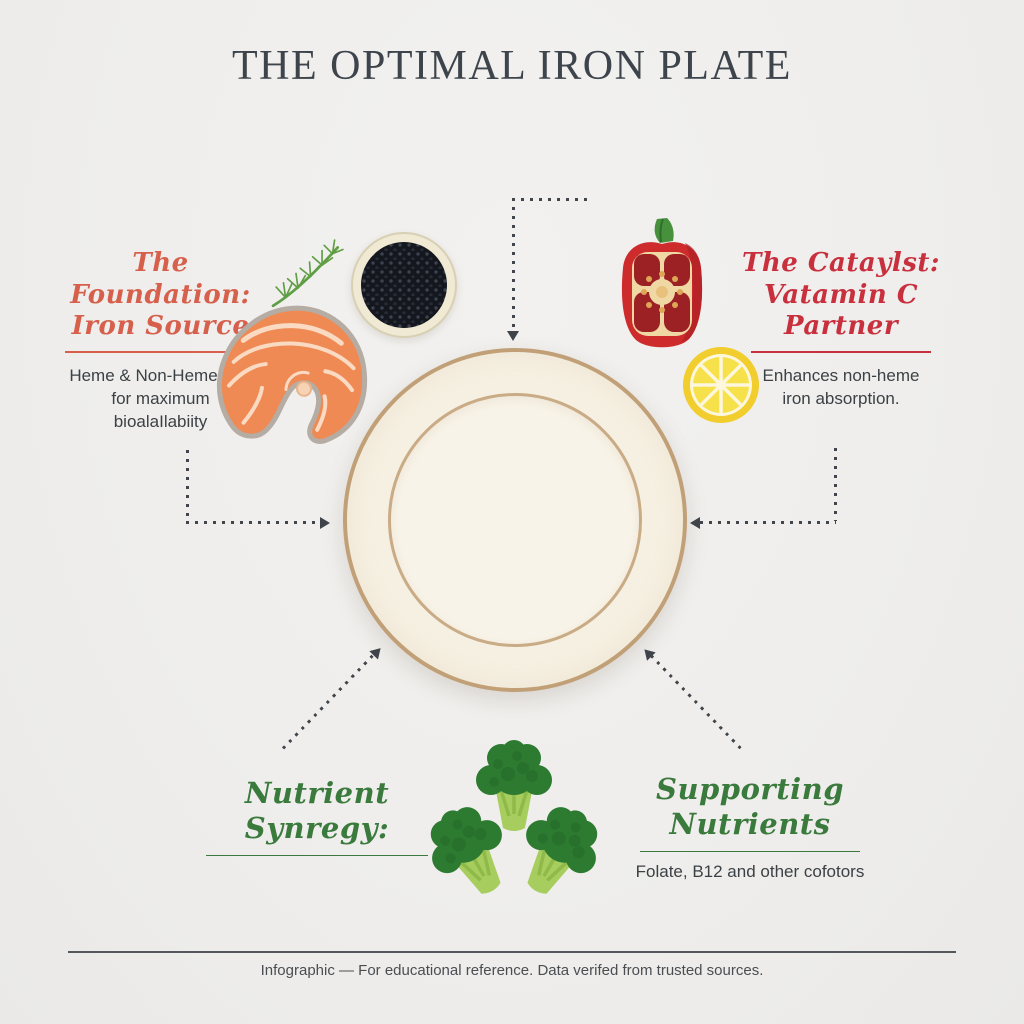 This screenshot has width=1024, height=1024. What do you see at coordinates (160, 326) in the screenshot?
I see `foundation-heading-line-2: Iron Source` at bounding box center [160, 326].